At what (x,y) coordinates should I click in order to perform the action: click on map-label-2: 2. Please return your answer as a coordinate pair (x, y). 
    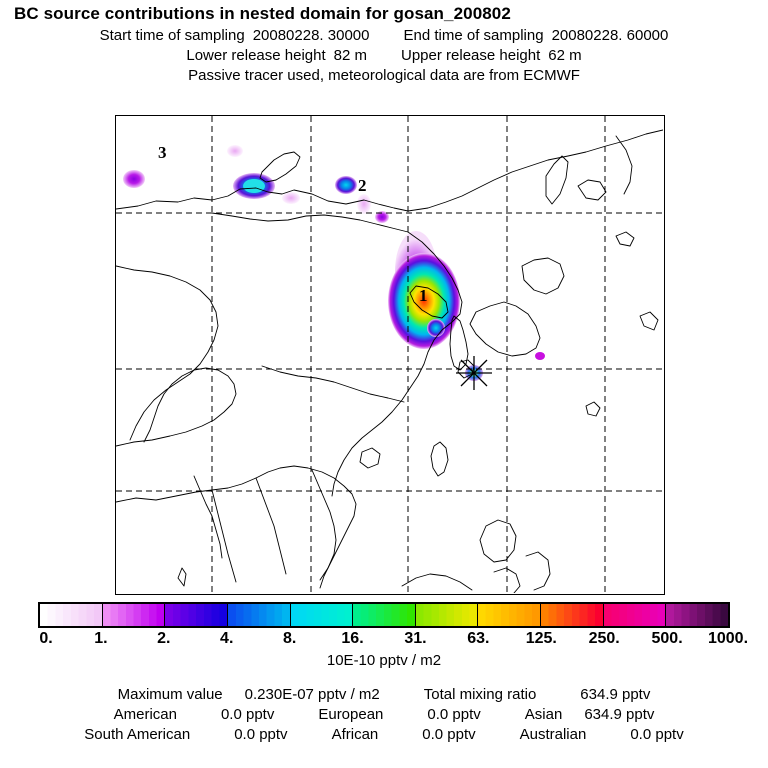
    Looking at the image, I should click on (362, 185).